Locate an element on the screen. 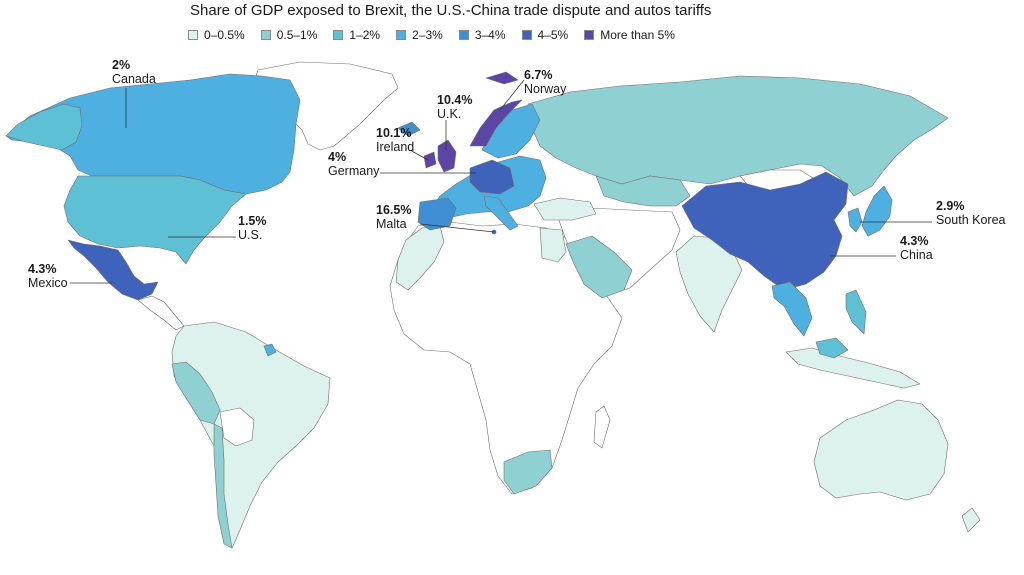  legend-item: 0–0.5% is located at coordinates (216, 35).